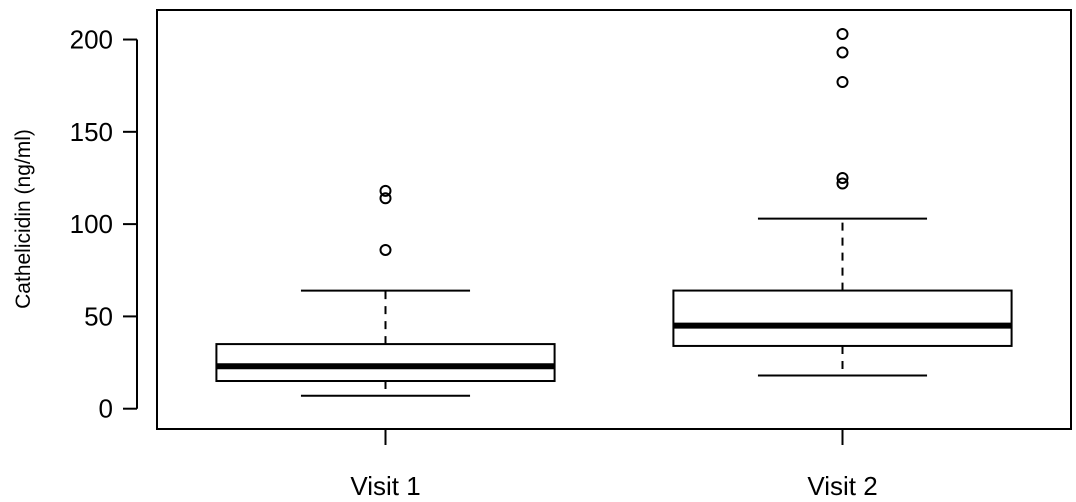 This screenshot has width=1076, height=502. I want to click on y-tick-label: 150, so click(91, 132).